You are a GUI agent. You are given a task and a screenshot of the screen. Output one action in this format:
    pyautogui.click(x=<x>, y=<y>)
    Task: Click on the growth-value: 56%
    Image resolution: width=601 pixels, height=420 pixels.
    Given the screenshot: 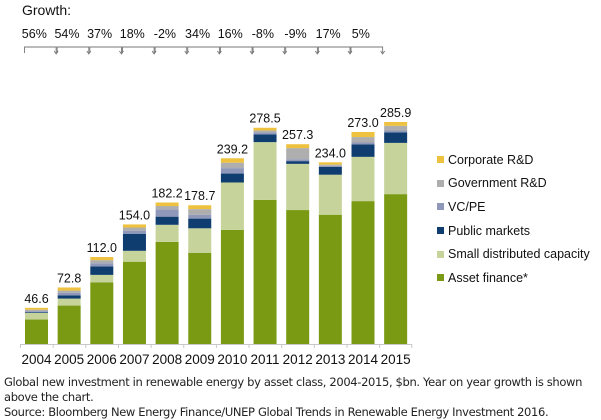 What is the action you would take?
    pyautogui.click(x=34, y=34)
    